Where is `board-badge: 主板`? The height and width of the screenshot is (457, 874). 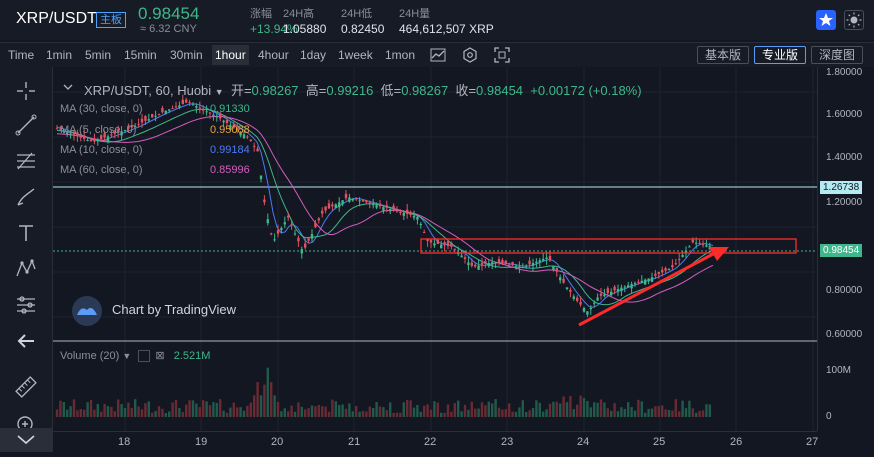
board-badge: 主板 is located at coordinates (111, 20).